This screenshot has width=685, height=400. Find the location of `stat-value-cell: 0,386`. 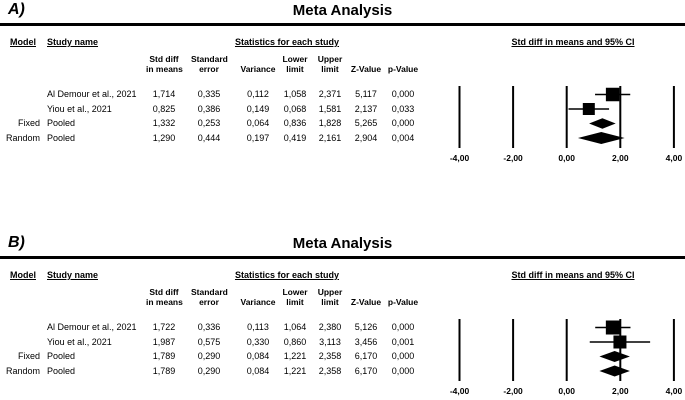

stat-value-cell: 0,386 is located at coordinates (209, 108).